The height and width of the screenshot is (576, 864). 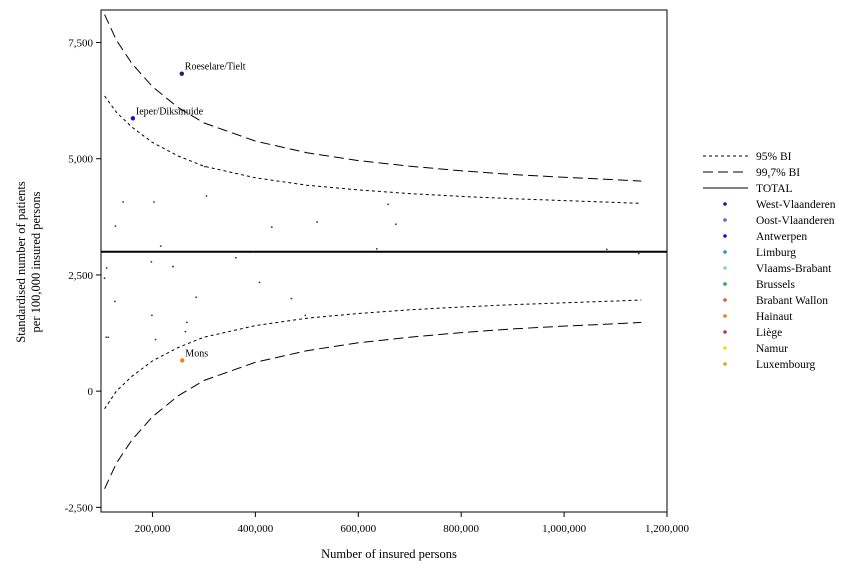 I want to click on y-tick-label: 2,500, so click(x=80, y=276).